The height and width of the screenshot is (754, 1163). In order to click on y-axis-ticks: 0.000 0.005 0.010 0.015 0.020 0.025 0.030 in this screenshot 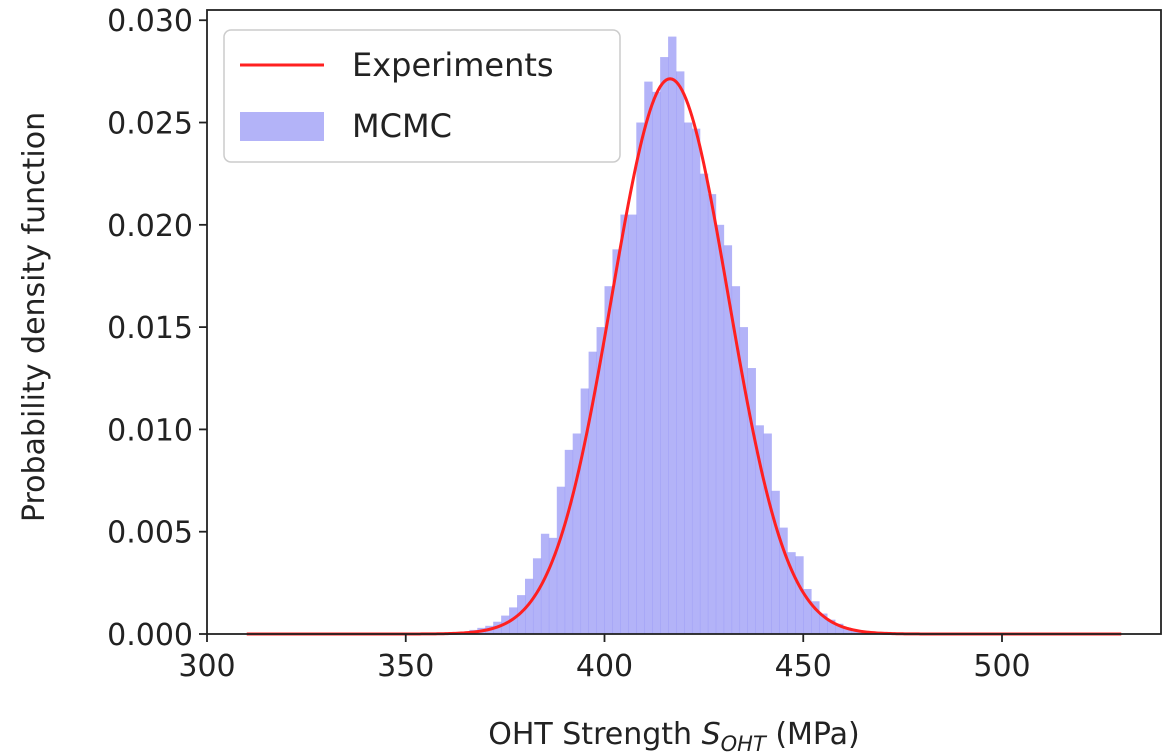, I will do `click(157, 328)`.